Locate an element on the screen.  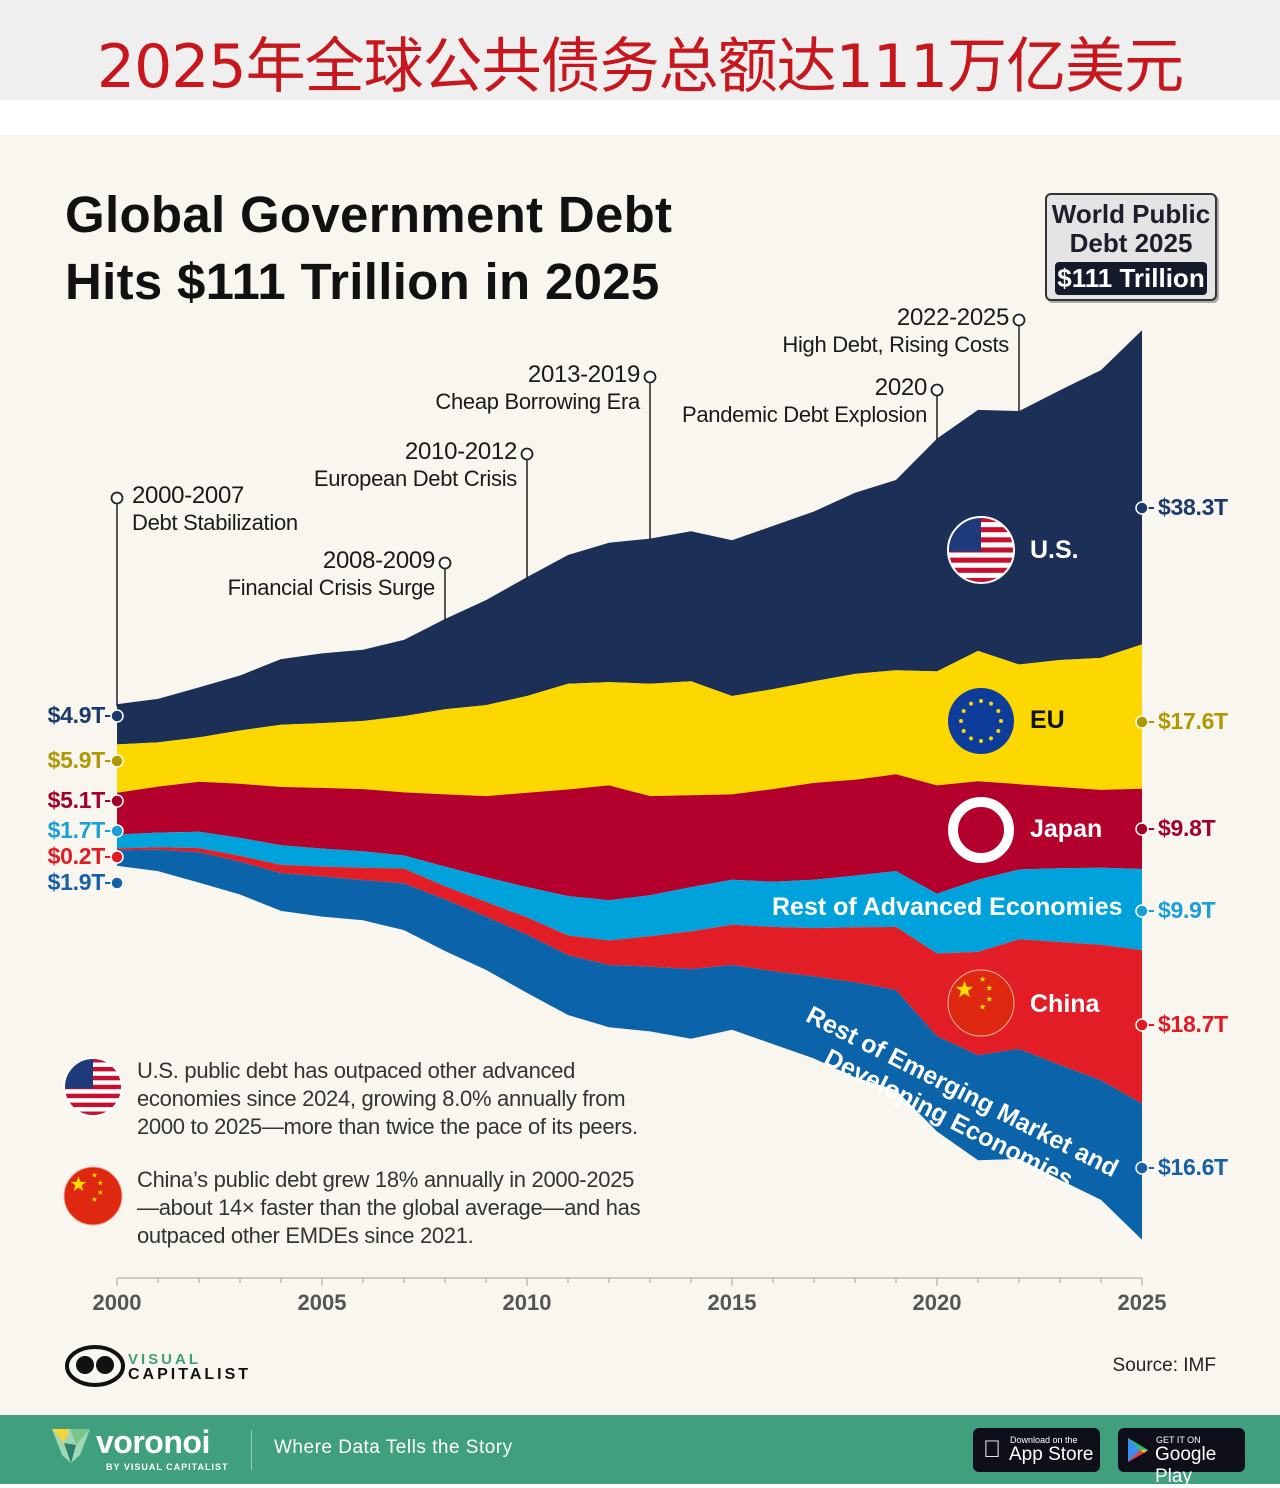
annotation-text: High Debt, Rising Costs is located at coordinates (895, 344).